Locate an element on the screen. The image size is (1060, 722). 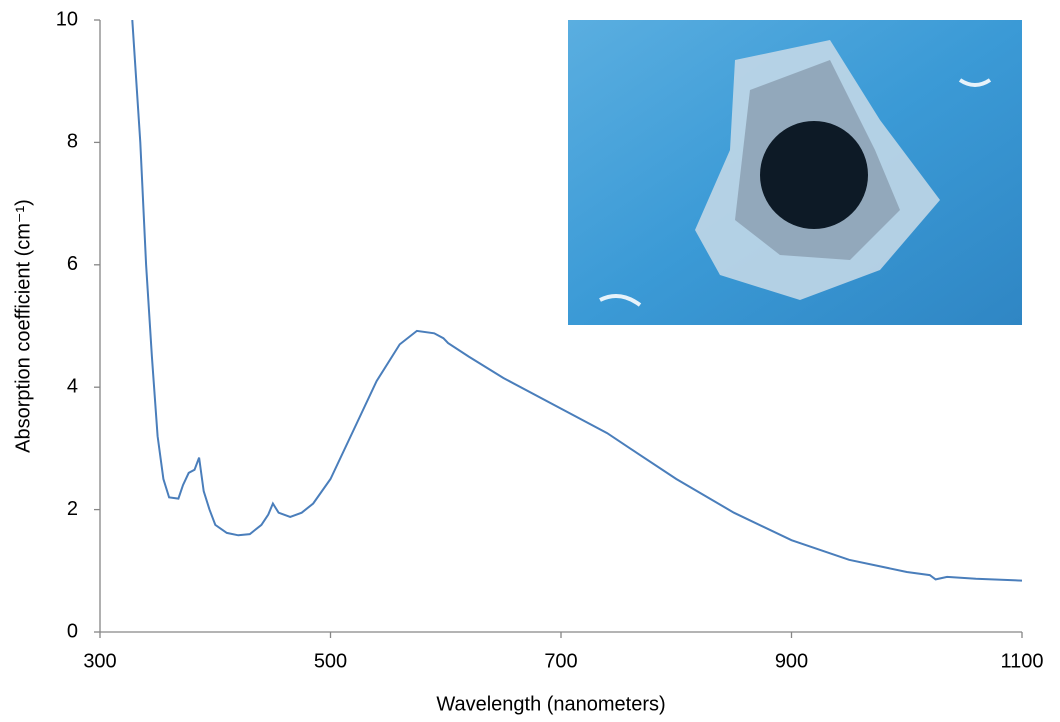
x-tick-label: 300 is located at coordinates (99, 661).